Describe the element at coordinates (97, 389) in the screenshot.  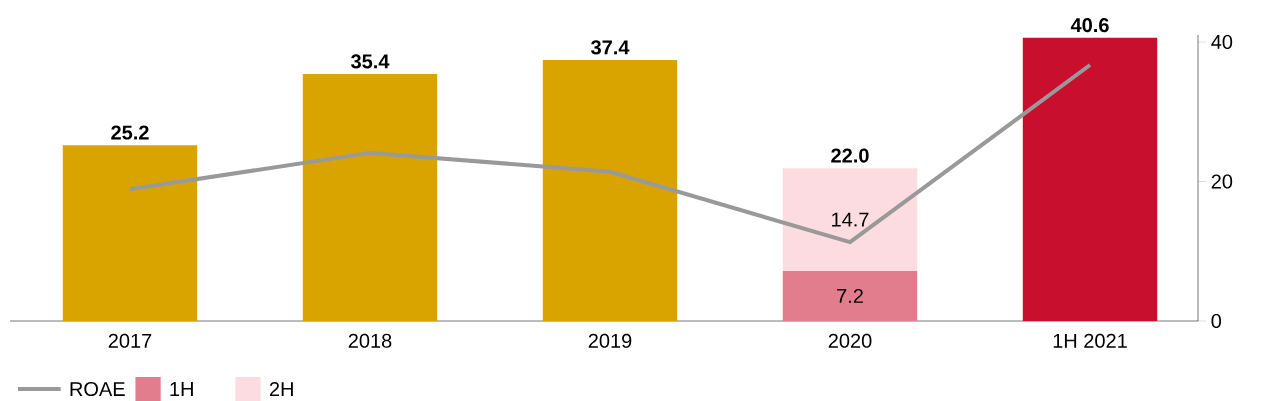
I see `legend-label: ROAE` at that location.